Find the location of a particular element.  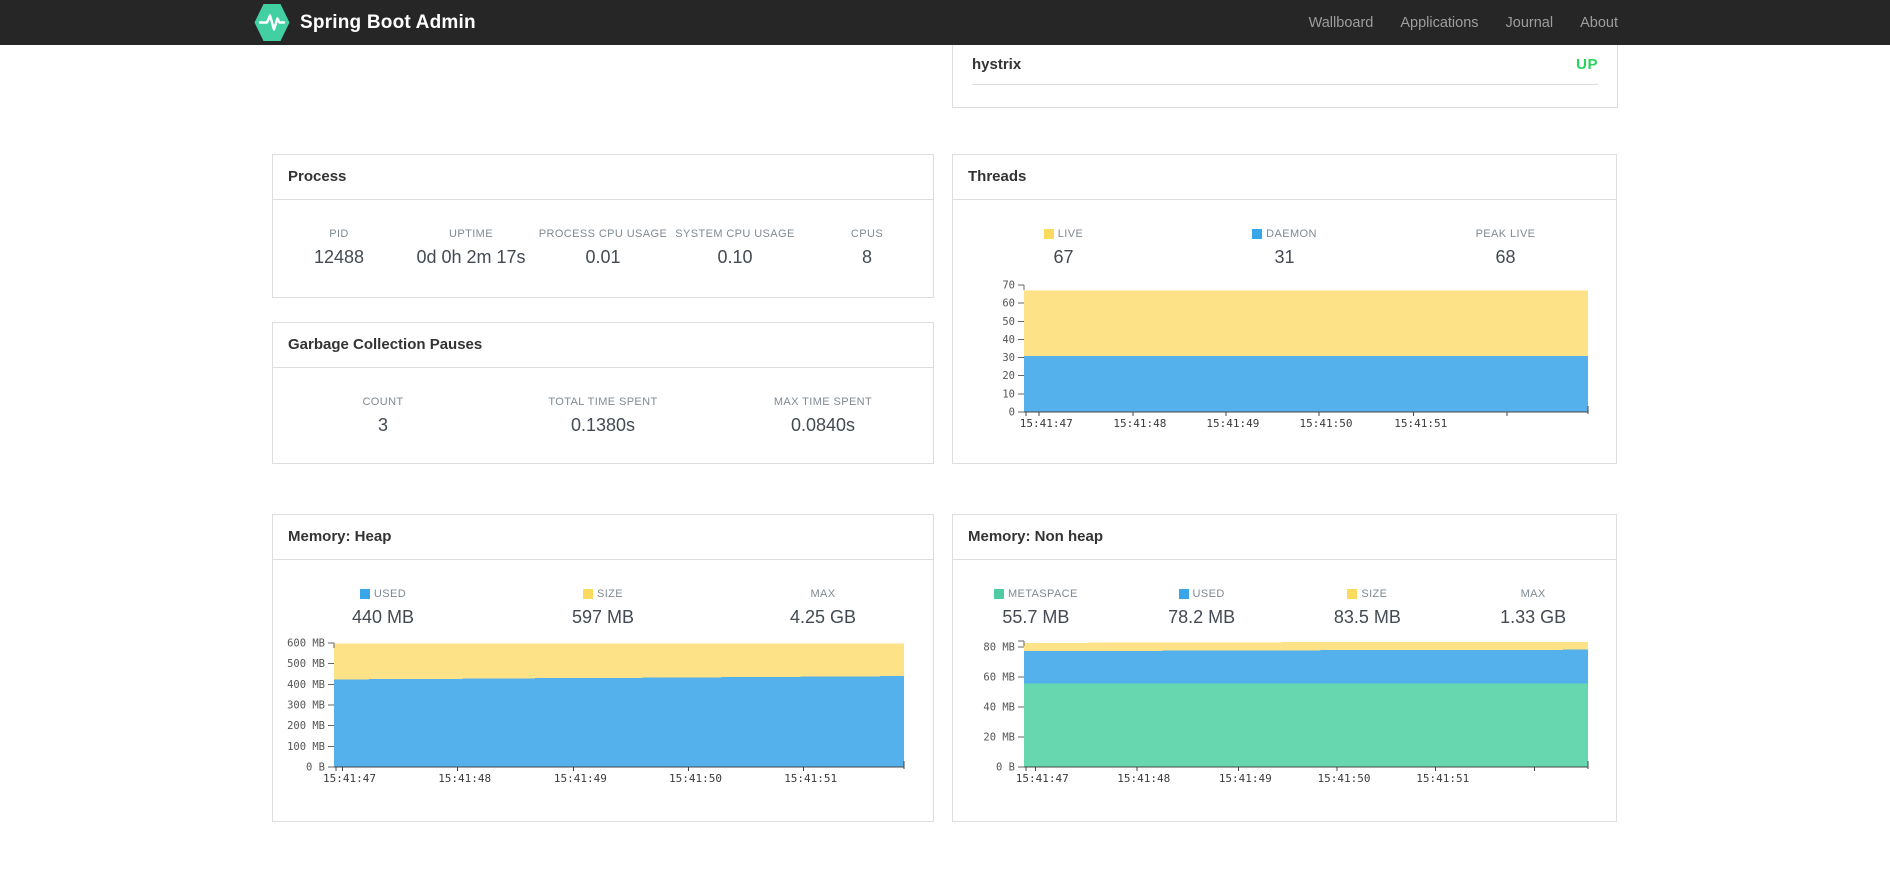

svg-text: 60 MB is located at coordinates (999, 678).